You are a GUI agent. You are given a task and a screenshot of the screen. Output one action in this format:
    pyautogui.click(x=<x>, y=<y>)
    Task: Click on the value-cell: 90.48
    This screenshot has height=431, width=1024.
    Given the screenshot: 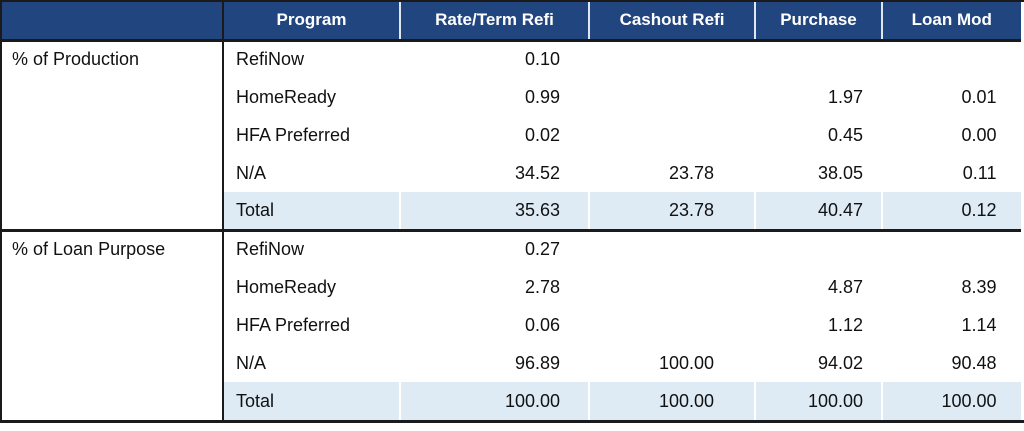 What is the action you would take?
    pyautogui.click(x=952, y=363)
    